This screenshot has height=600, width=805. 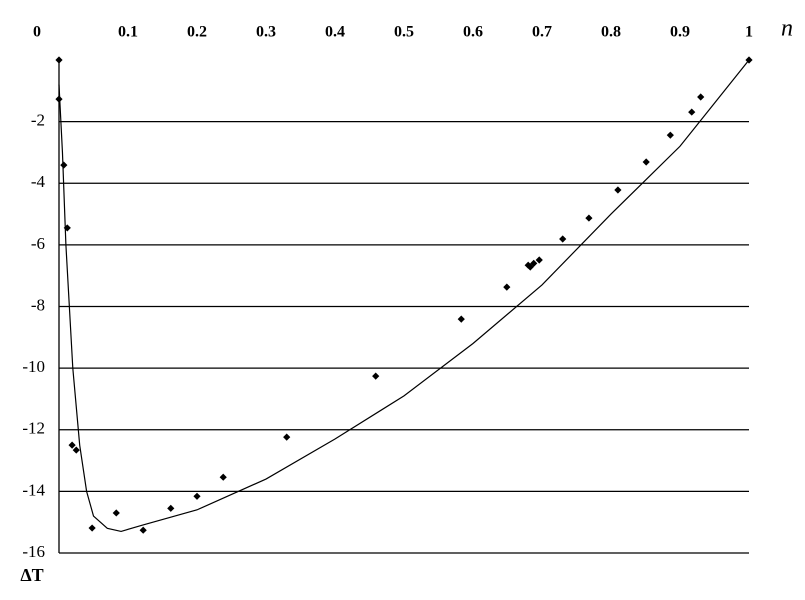 I want to click on y-tick-label: -8, so click(x=38, y=304).